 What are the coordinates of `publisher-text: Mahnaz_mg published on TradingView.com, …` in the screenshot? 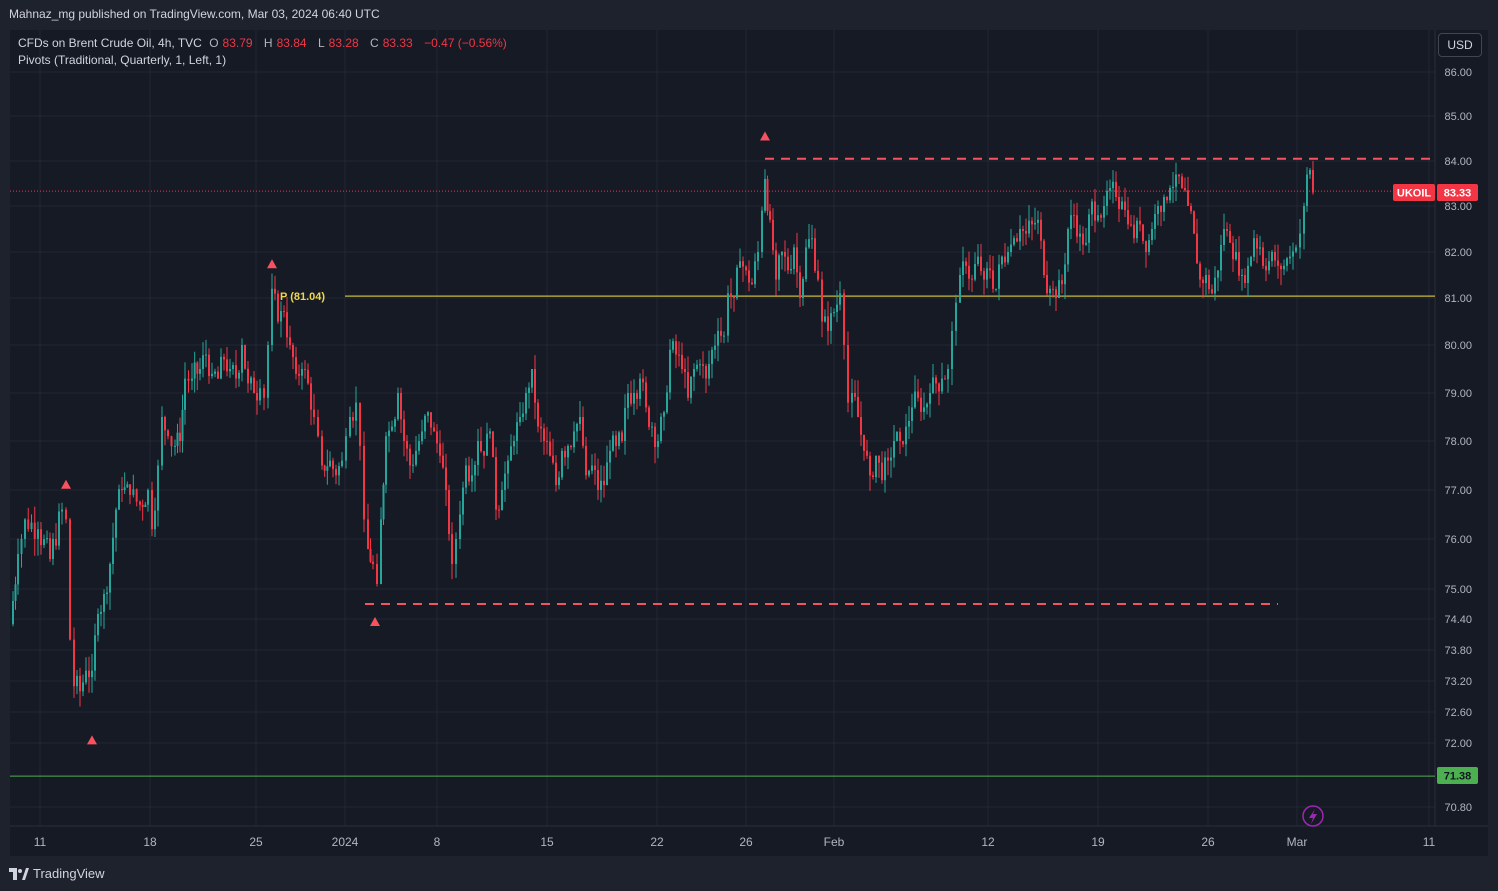 It's located at (194, 14).